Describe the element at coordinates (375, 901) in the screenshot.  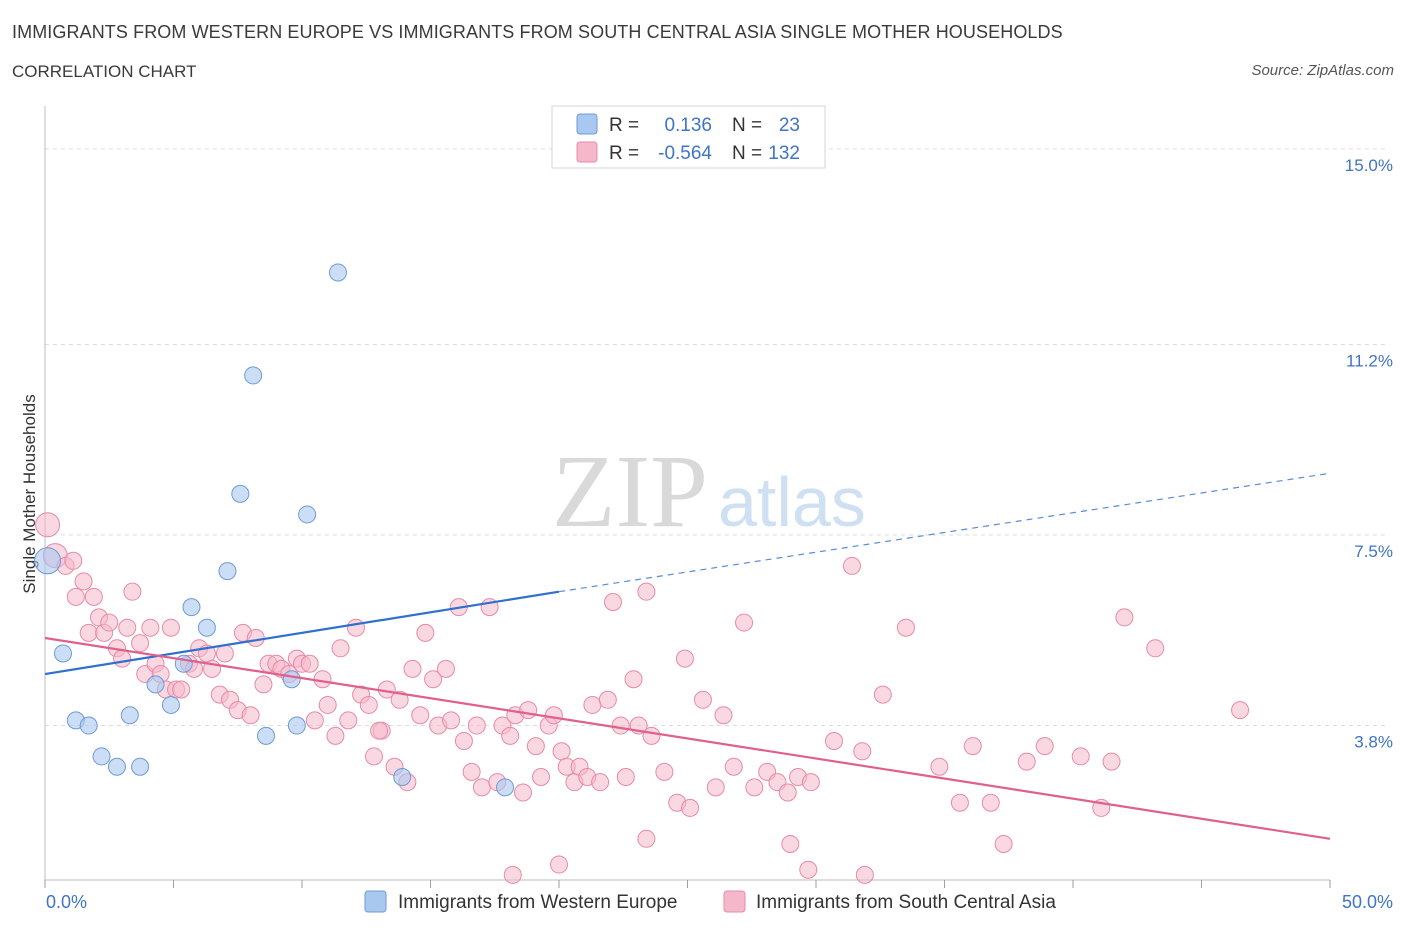
I see `legend-swatch-western-europe` at that location.